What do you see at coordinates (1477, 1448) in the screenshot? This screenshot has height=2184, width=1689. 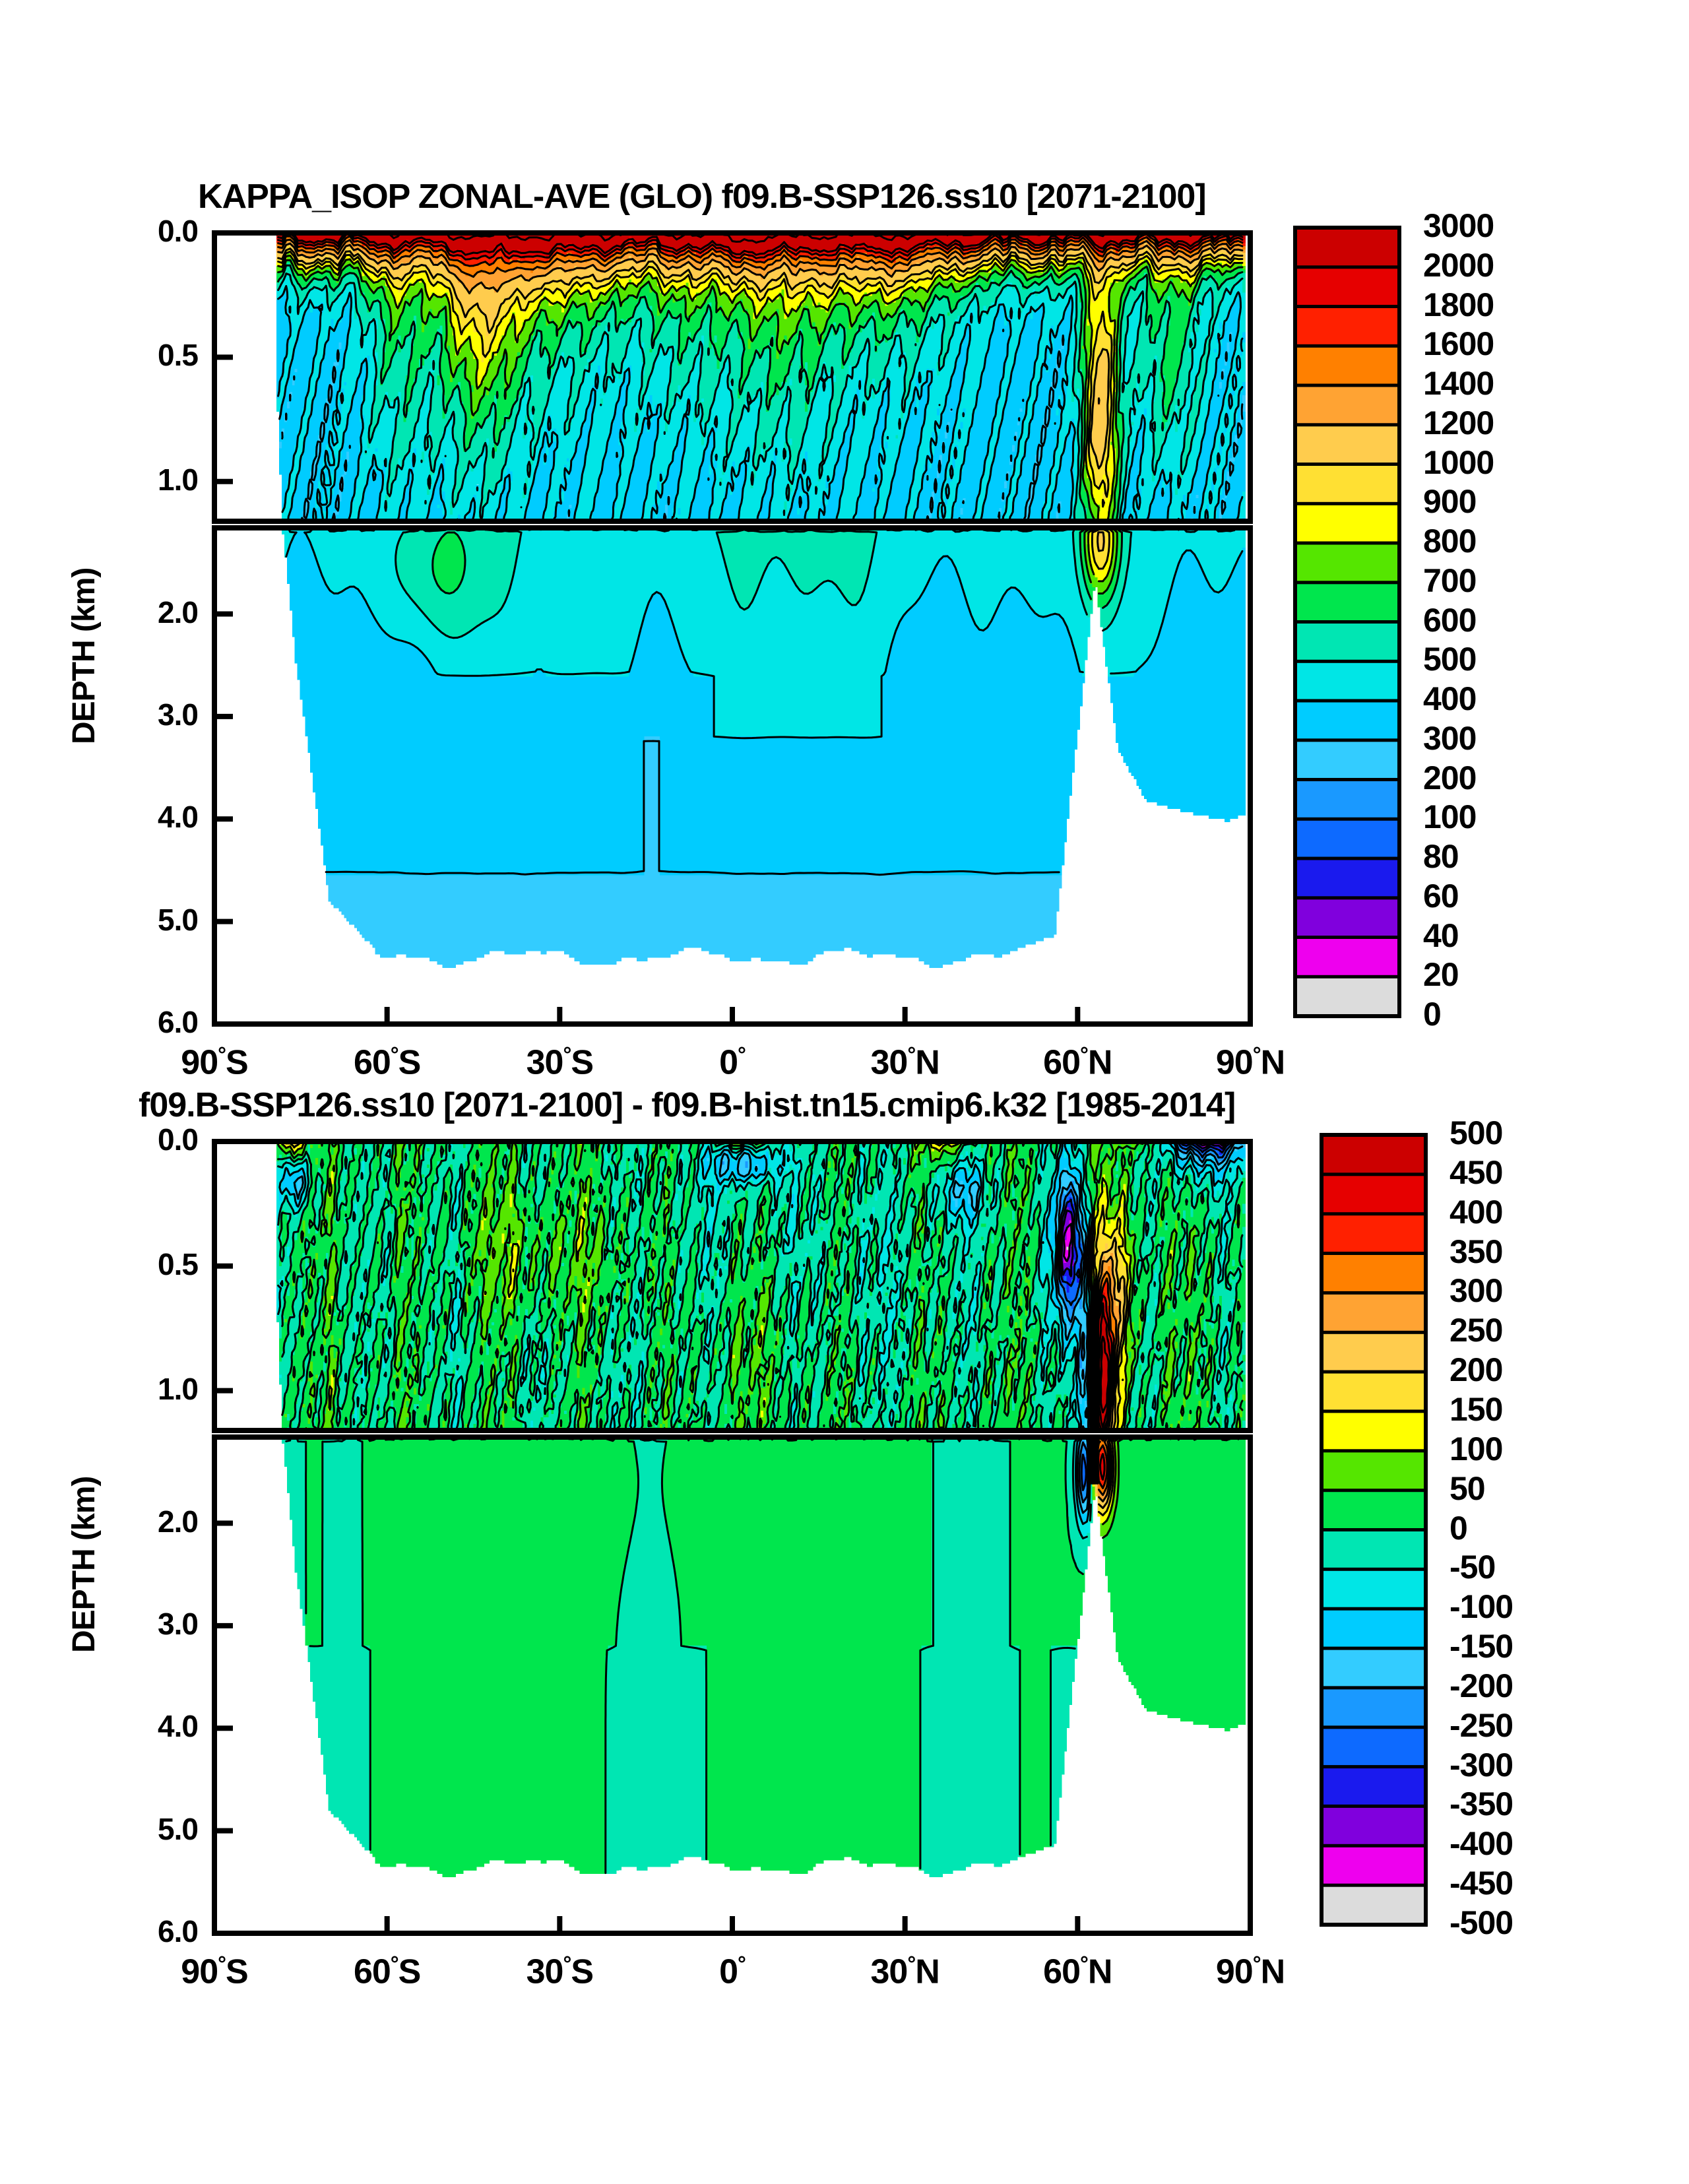 I see `panel-bottom-colorbar-label-8: 100` at bounding box center [1477, 1448].